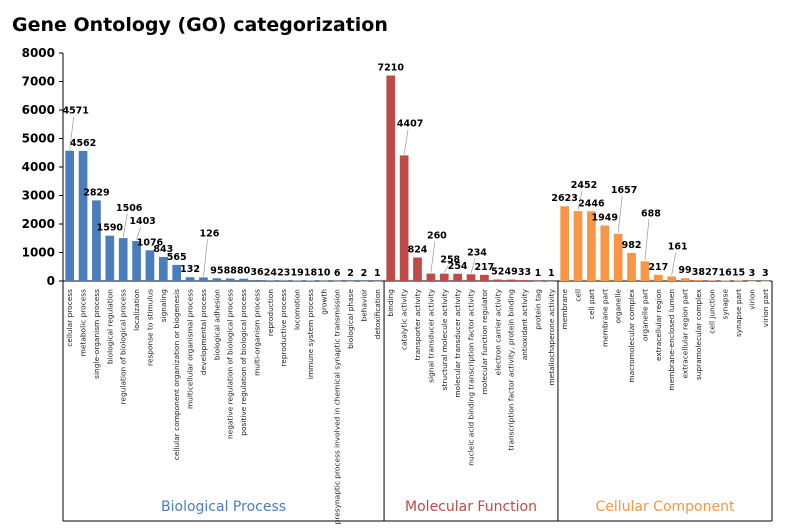 Image resolution: width=796 pixels, height=528 pixels. Describe the element at coordinates (471, 507) in the screenshot. I see `group-label-molecular-function: Molecular Function` at that location.